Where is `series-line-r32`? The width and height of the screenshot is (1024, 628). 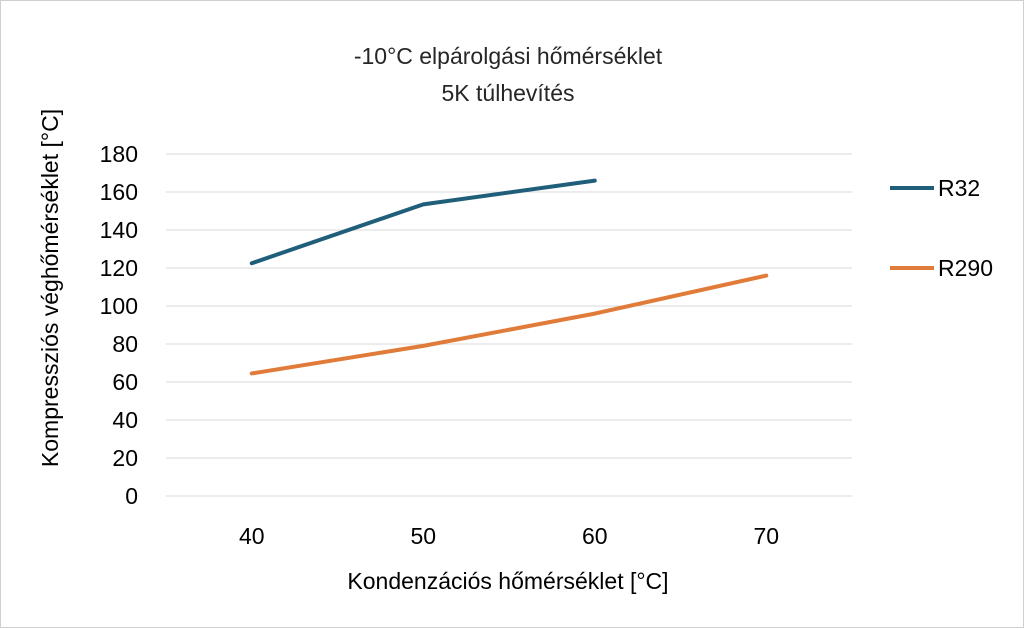 series-line-r32 is located at coordinates (423, 222).